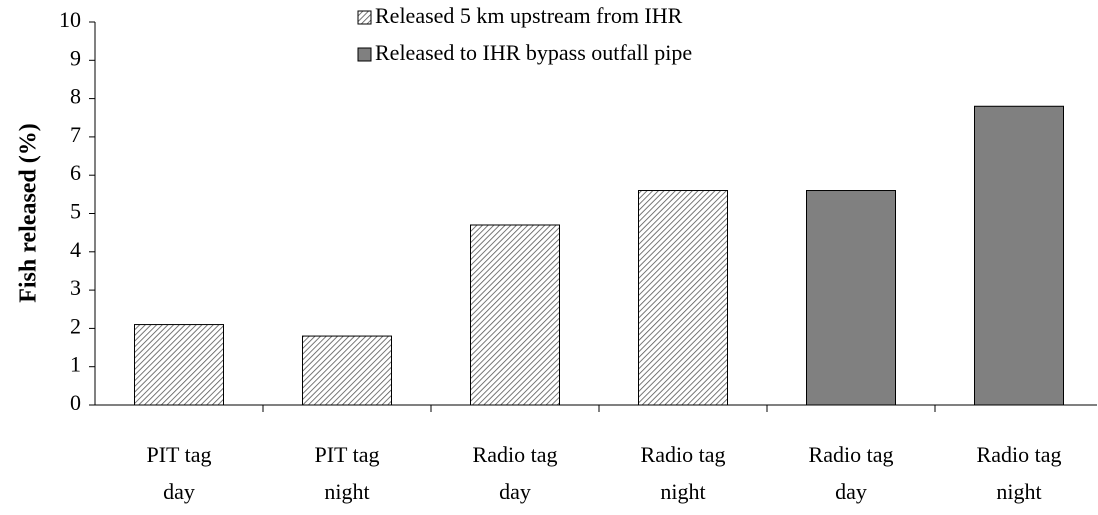 This screenshot has height=515, width=1098. Describe the element at coordinates (529, 15) in the screenshot. I see `legend-label: Released 5 km upstream from IHR` at that location.